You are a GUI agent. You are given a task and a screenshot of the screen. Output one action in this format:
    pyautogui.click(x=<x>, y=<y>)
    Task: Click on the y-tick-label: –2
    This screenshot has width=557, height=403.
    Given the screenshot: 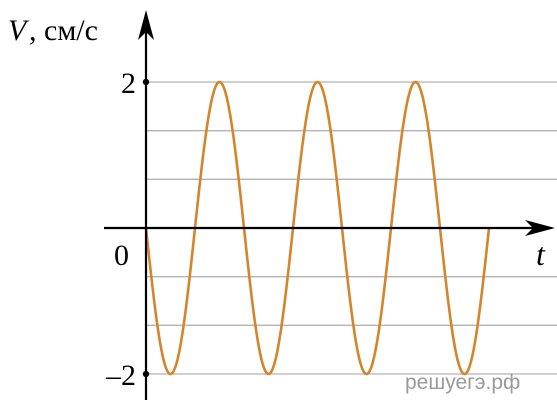 What is the action you would take?
    pyautogui.click(x=120, y=375)
    